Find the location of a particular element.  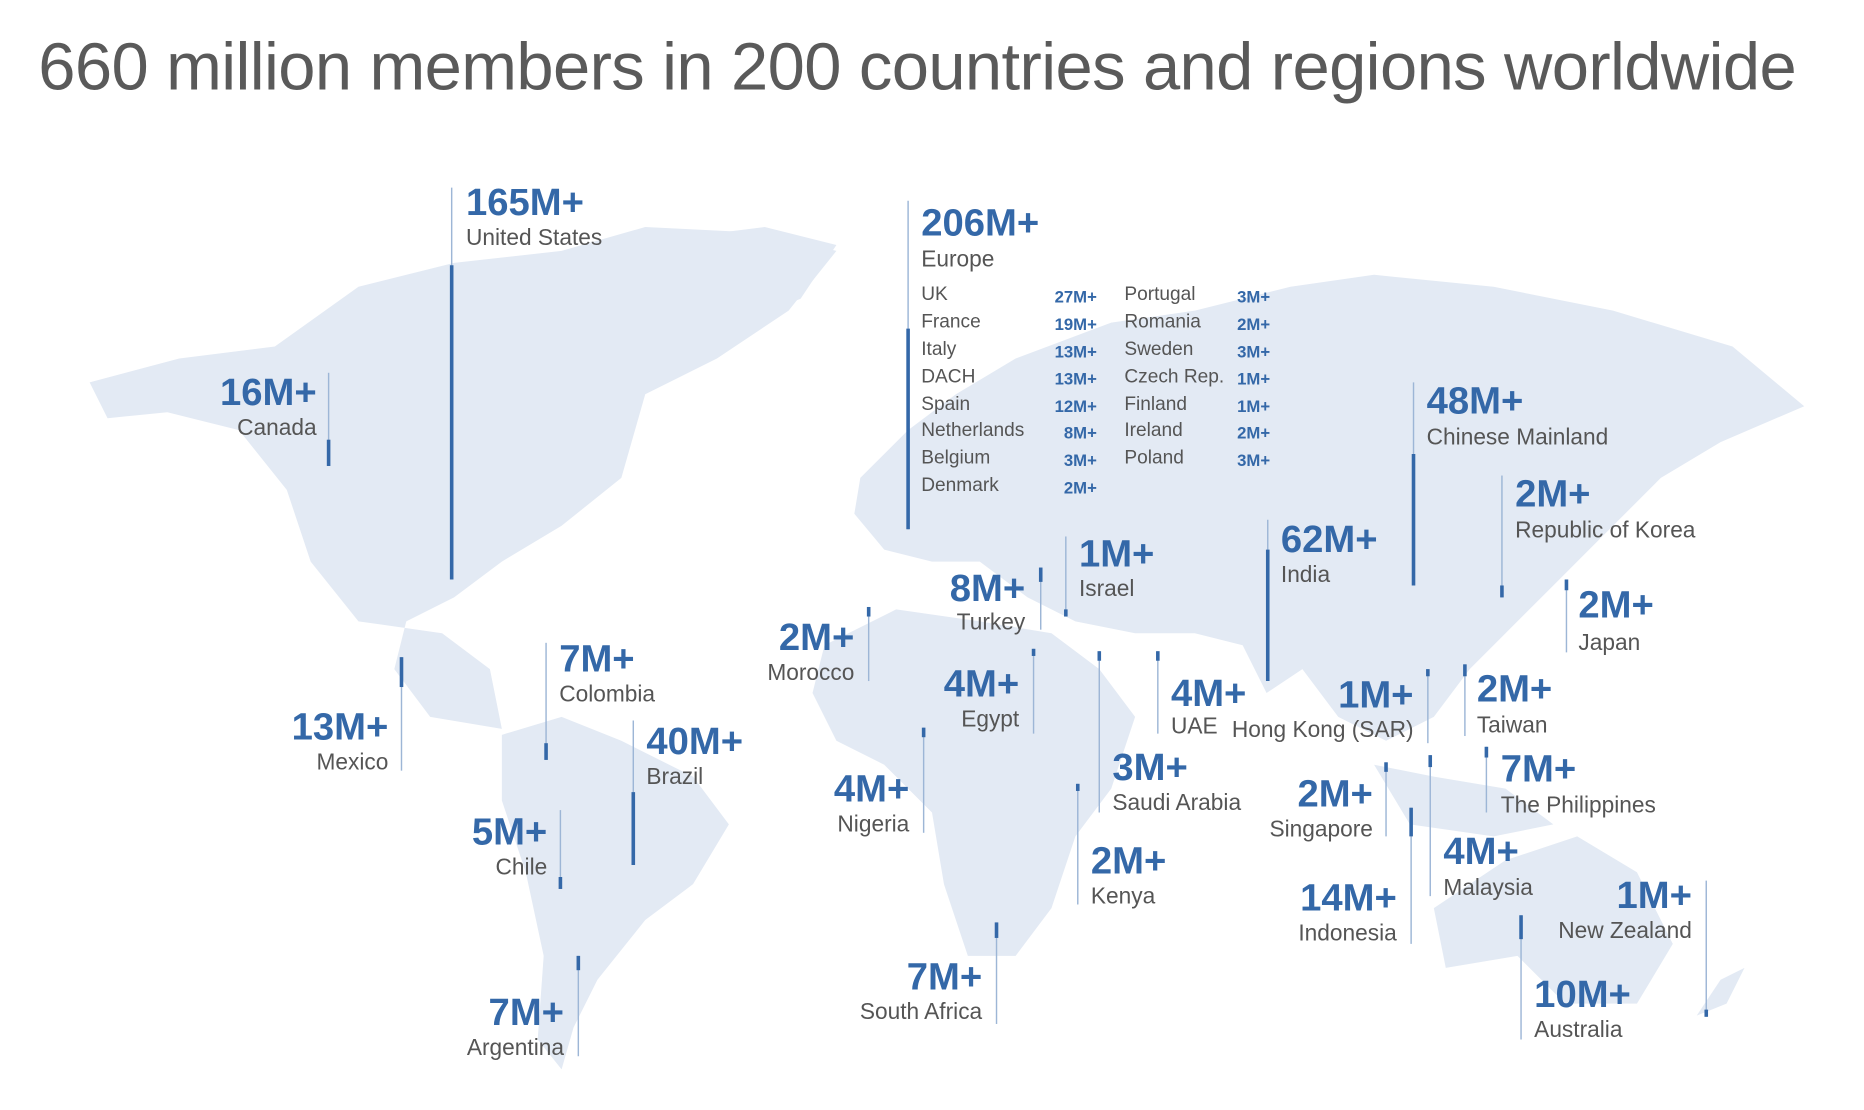

region-value: 48M+ is located at coordinates (1475, 400).